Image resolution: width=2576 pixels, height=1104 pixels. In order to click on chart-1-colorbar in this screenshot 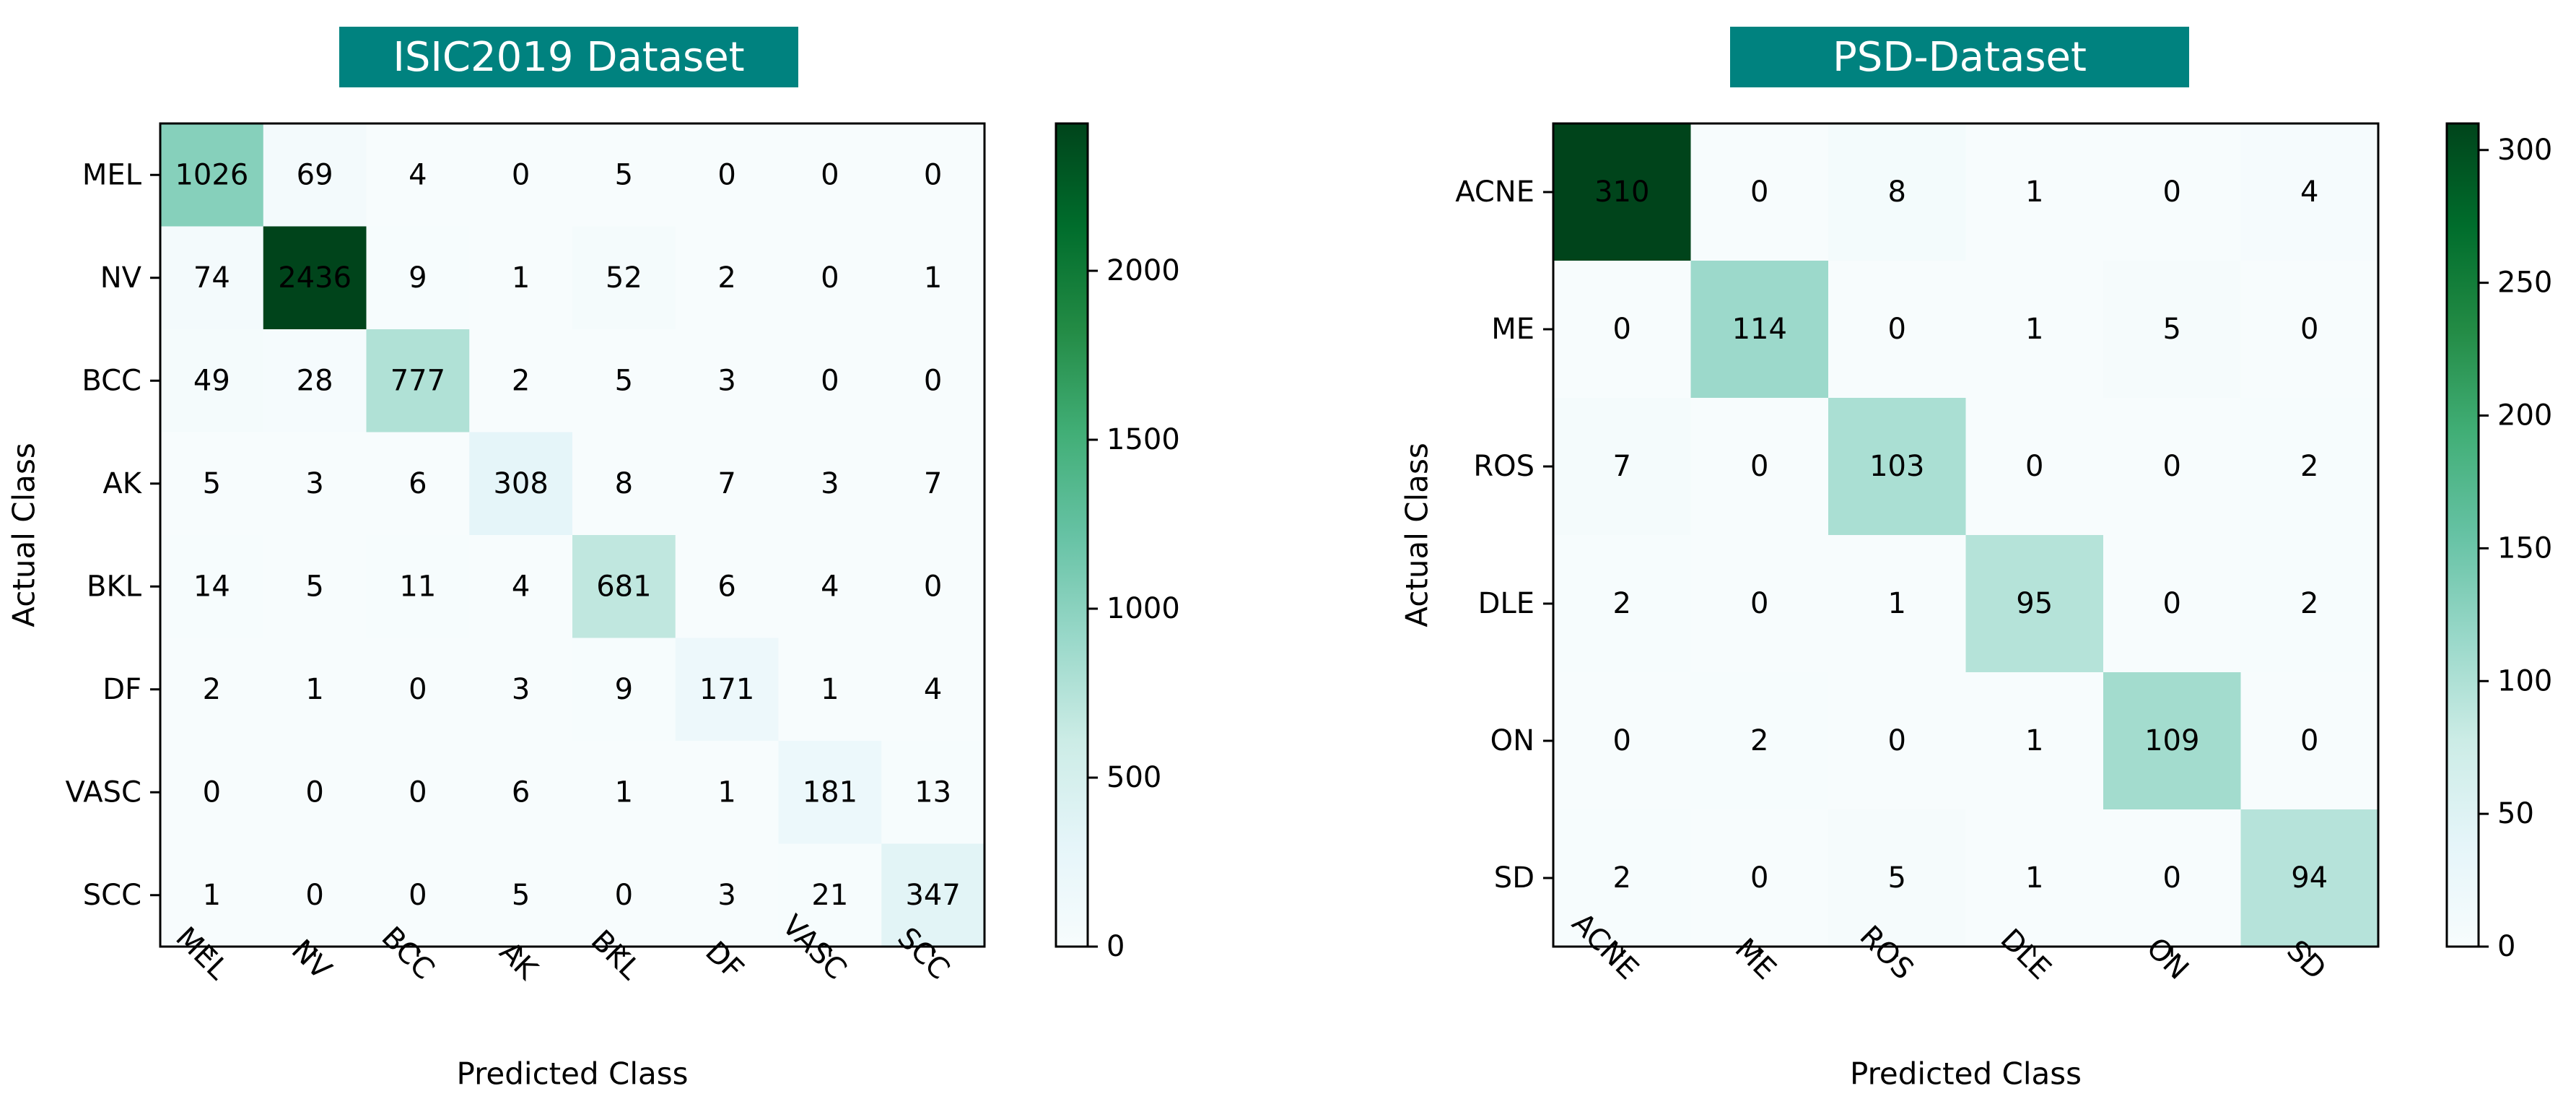, I will do `click(1072, 535)`.